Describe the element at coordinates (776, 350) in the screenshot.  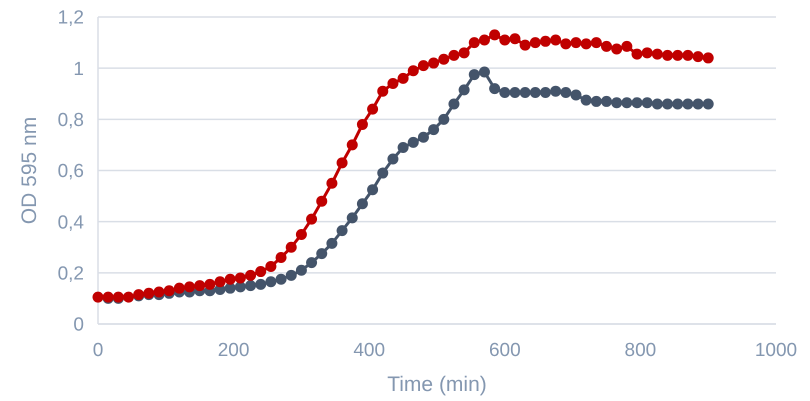
I see `x-tick-label: 1000` at that location.